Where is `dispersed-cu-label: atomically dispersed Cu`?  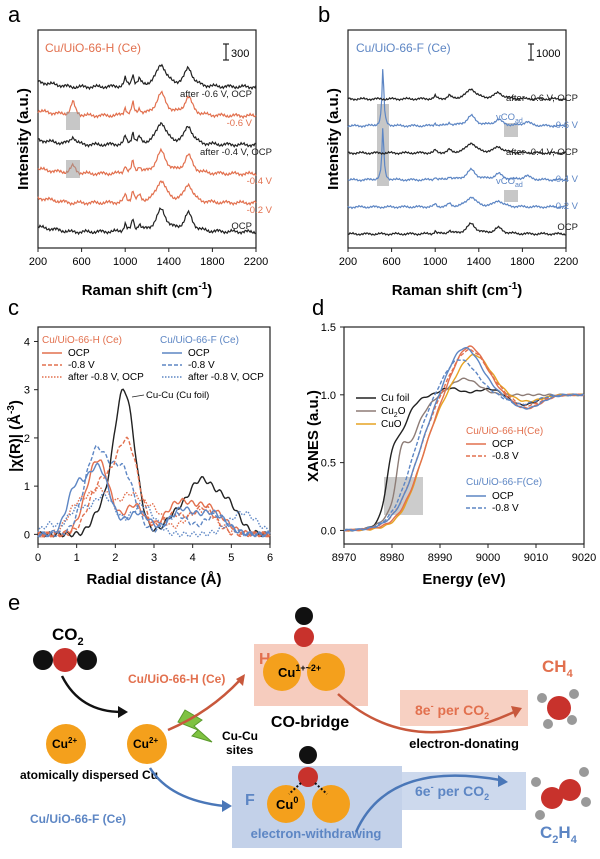 dispersed-cu-label: atomically dispersed Cu is located at coordinates (89, 775).